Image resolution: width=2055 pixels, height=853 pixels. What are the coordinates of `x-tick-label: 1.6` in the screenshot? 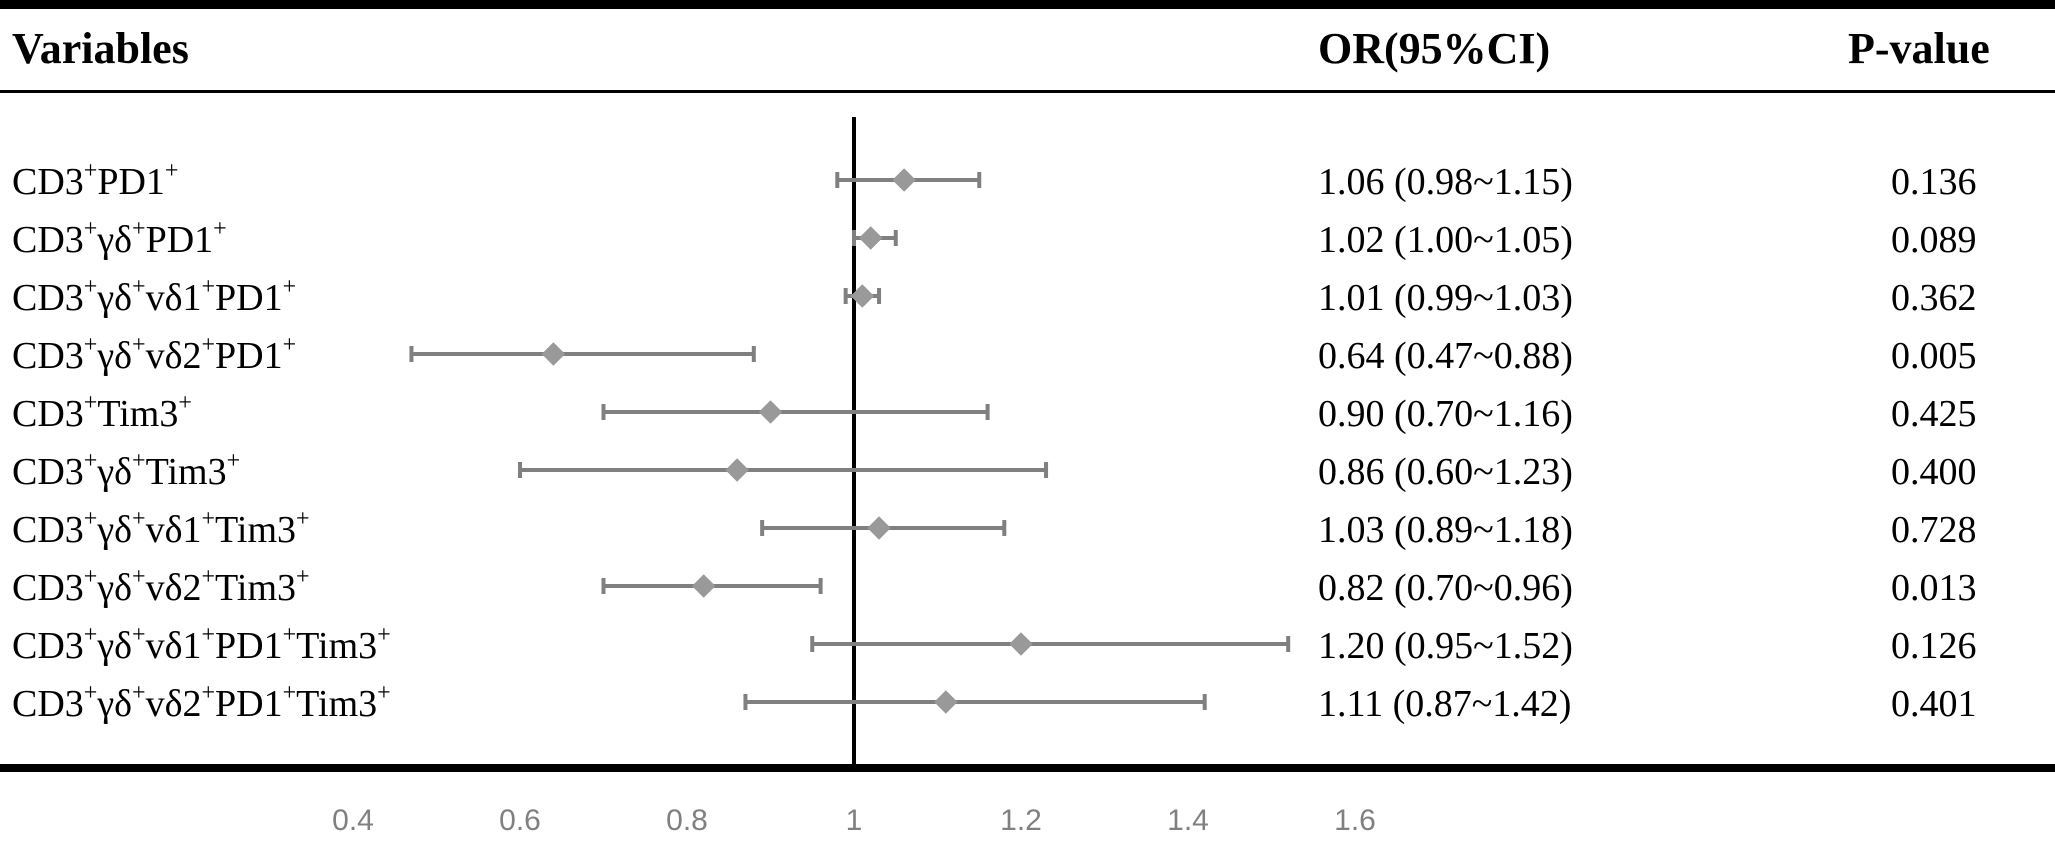 It's located at (1355, 820).